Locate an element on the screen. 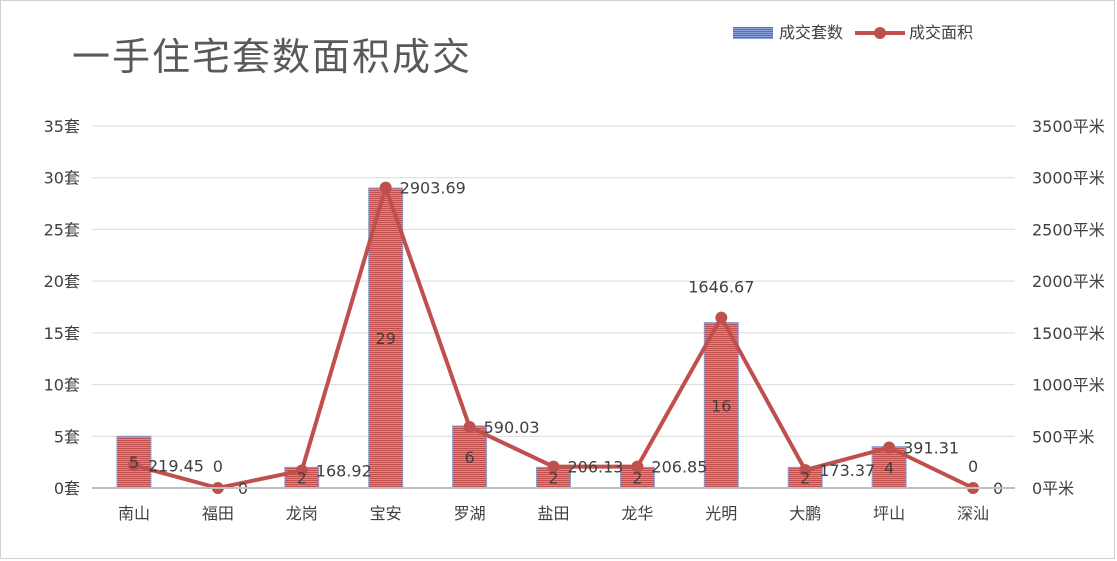 The image size is (1117, 561). right-axis-tick-label: 500平米 is located at coordinates (1063, 436).